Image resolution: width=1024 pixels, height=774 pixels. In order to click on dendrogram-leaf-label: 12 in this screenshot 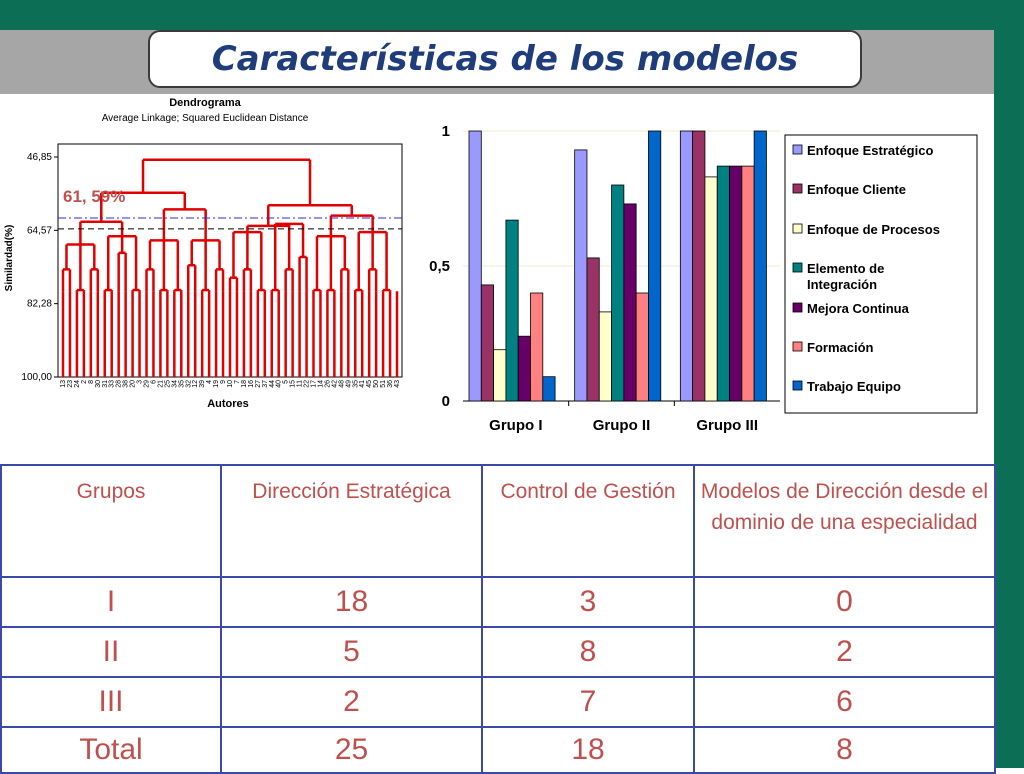, I will do `click(195, 384)`.